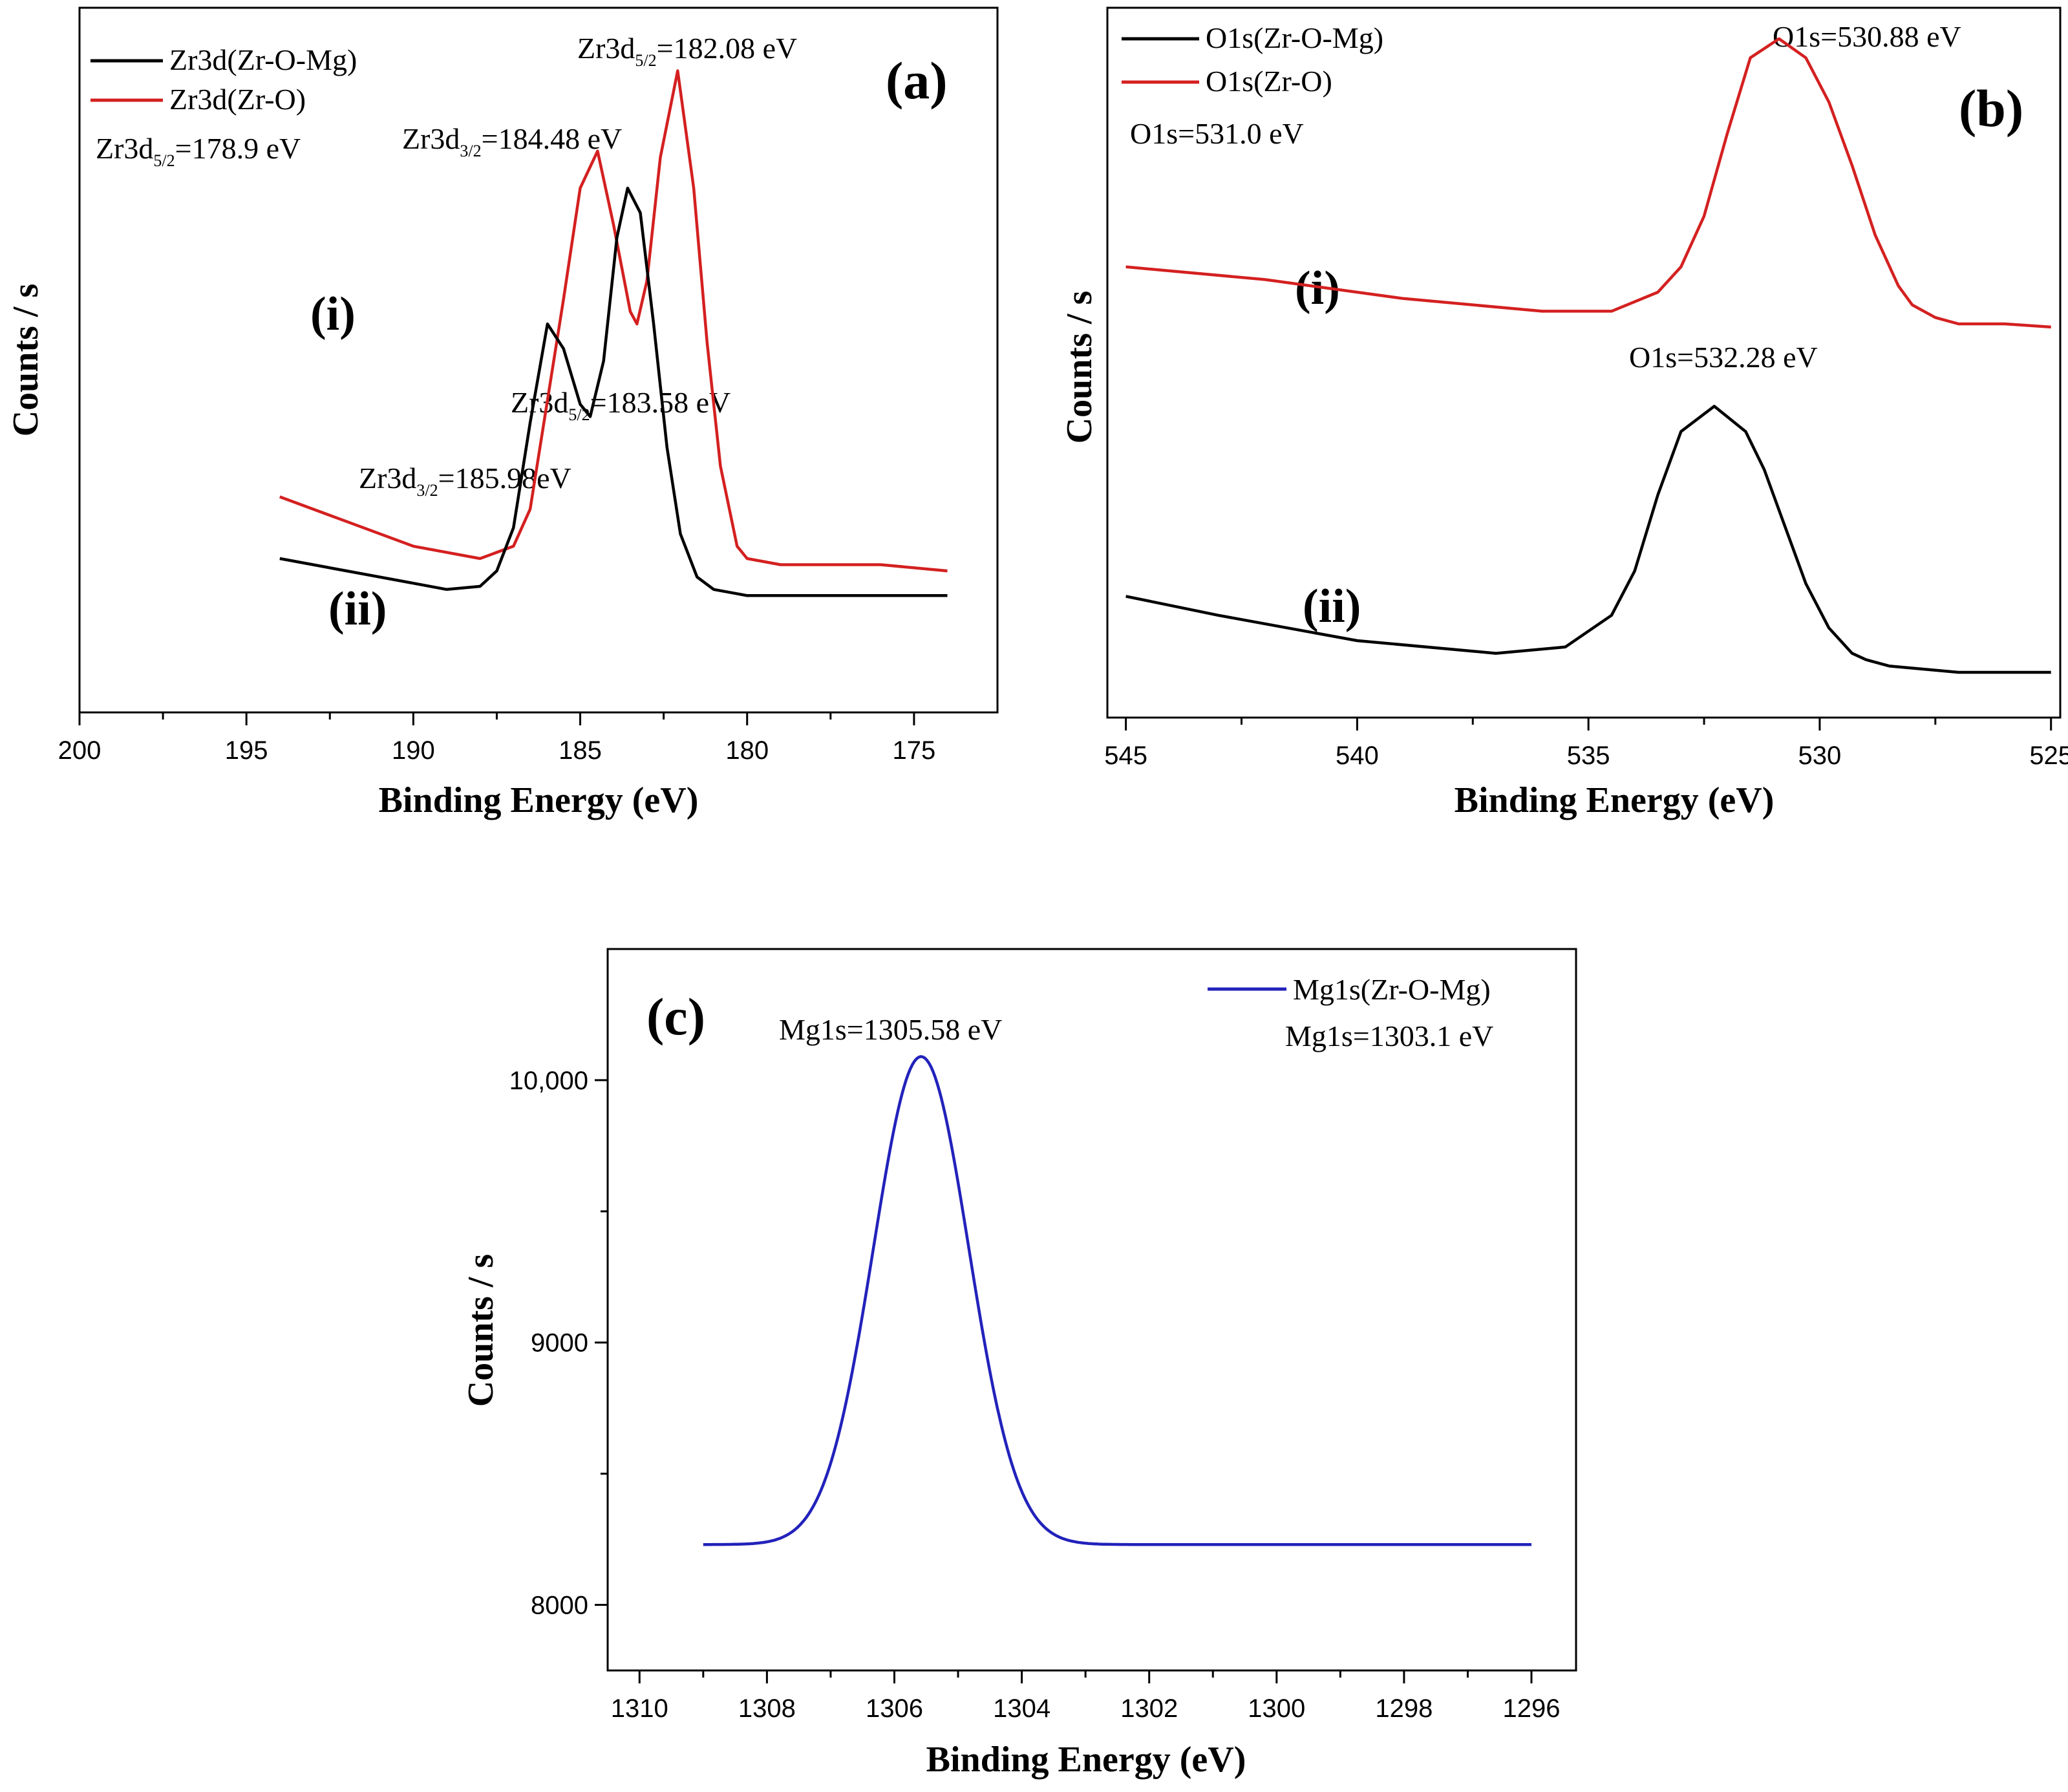  I want to click on panel-a-x-tick-label: 190, so click(414, 751).